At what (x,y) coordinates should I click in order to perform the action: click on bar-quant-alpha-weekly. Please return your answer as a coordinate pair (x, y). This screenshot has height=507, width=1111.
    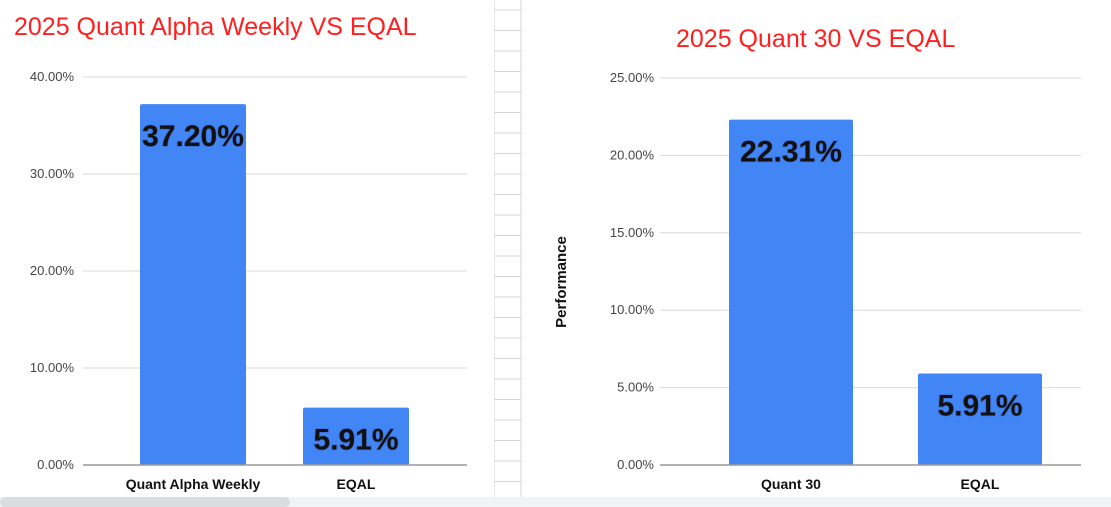
    Looking at the image, I should click on (193, 284).